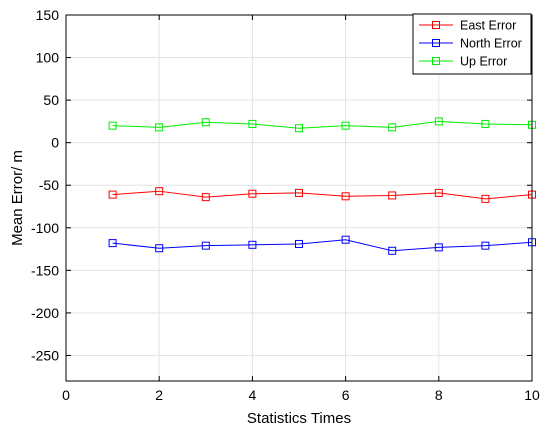 The width and height of the screenshot is (550, 433). Describe the element at coordinates (483, 62) in the screenshot. I see `legend-label: Up Error` at that location.